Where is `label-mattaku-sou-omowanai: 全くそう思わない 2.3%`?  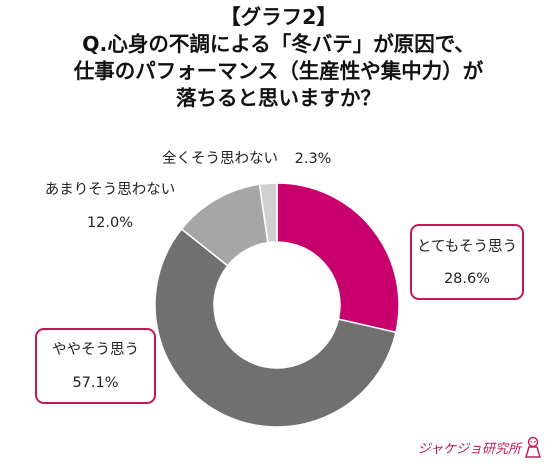 label-mattaku-sou-omowanai: 全くそう思わない 2.3% is located at coordinates (246, 159).